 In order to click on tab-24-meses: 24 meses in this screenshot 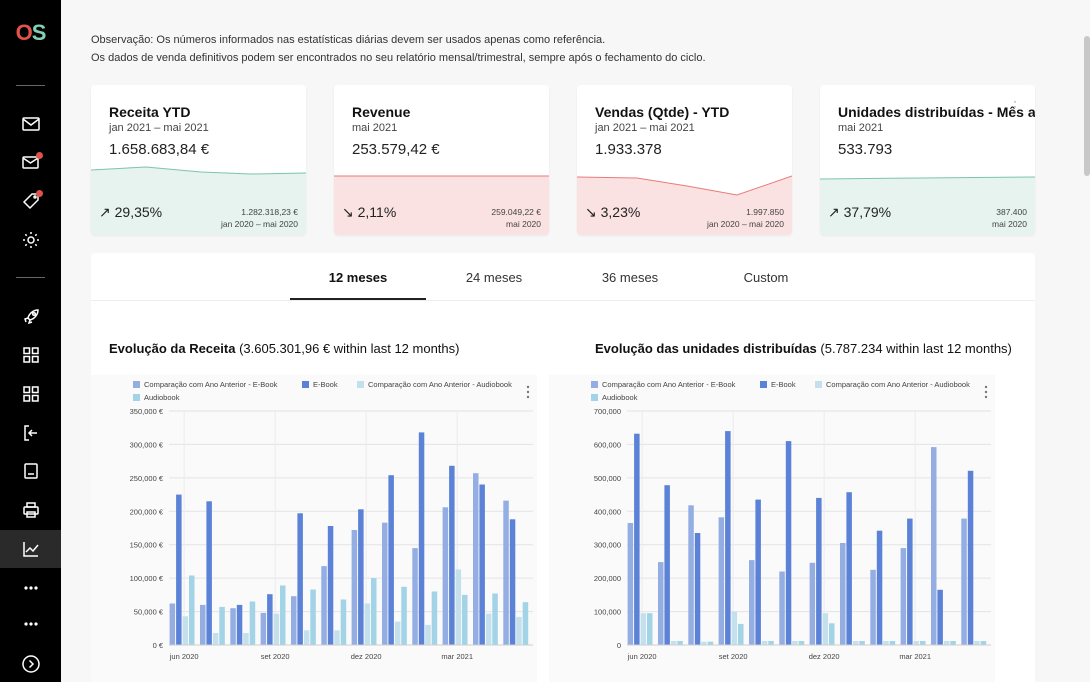, I will do `click(494, 277)`.